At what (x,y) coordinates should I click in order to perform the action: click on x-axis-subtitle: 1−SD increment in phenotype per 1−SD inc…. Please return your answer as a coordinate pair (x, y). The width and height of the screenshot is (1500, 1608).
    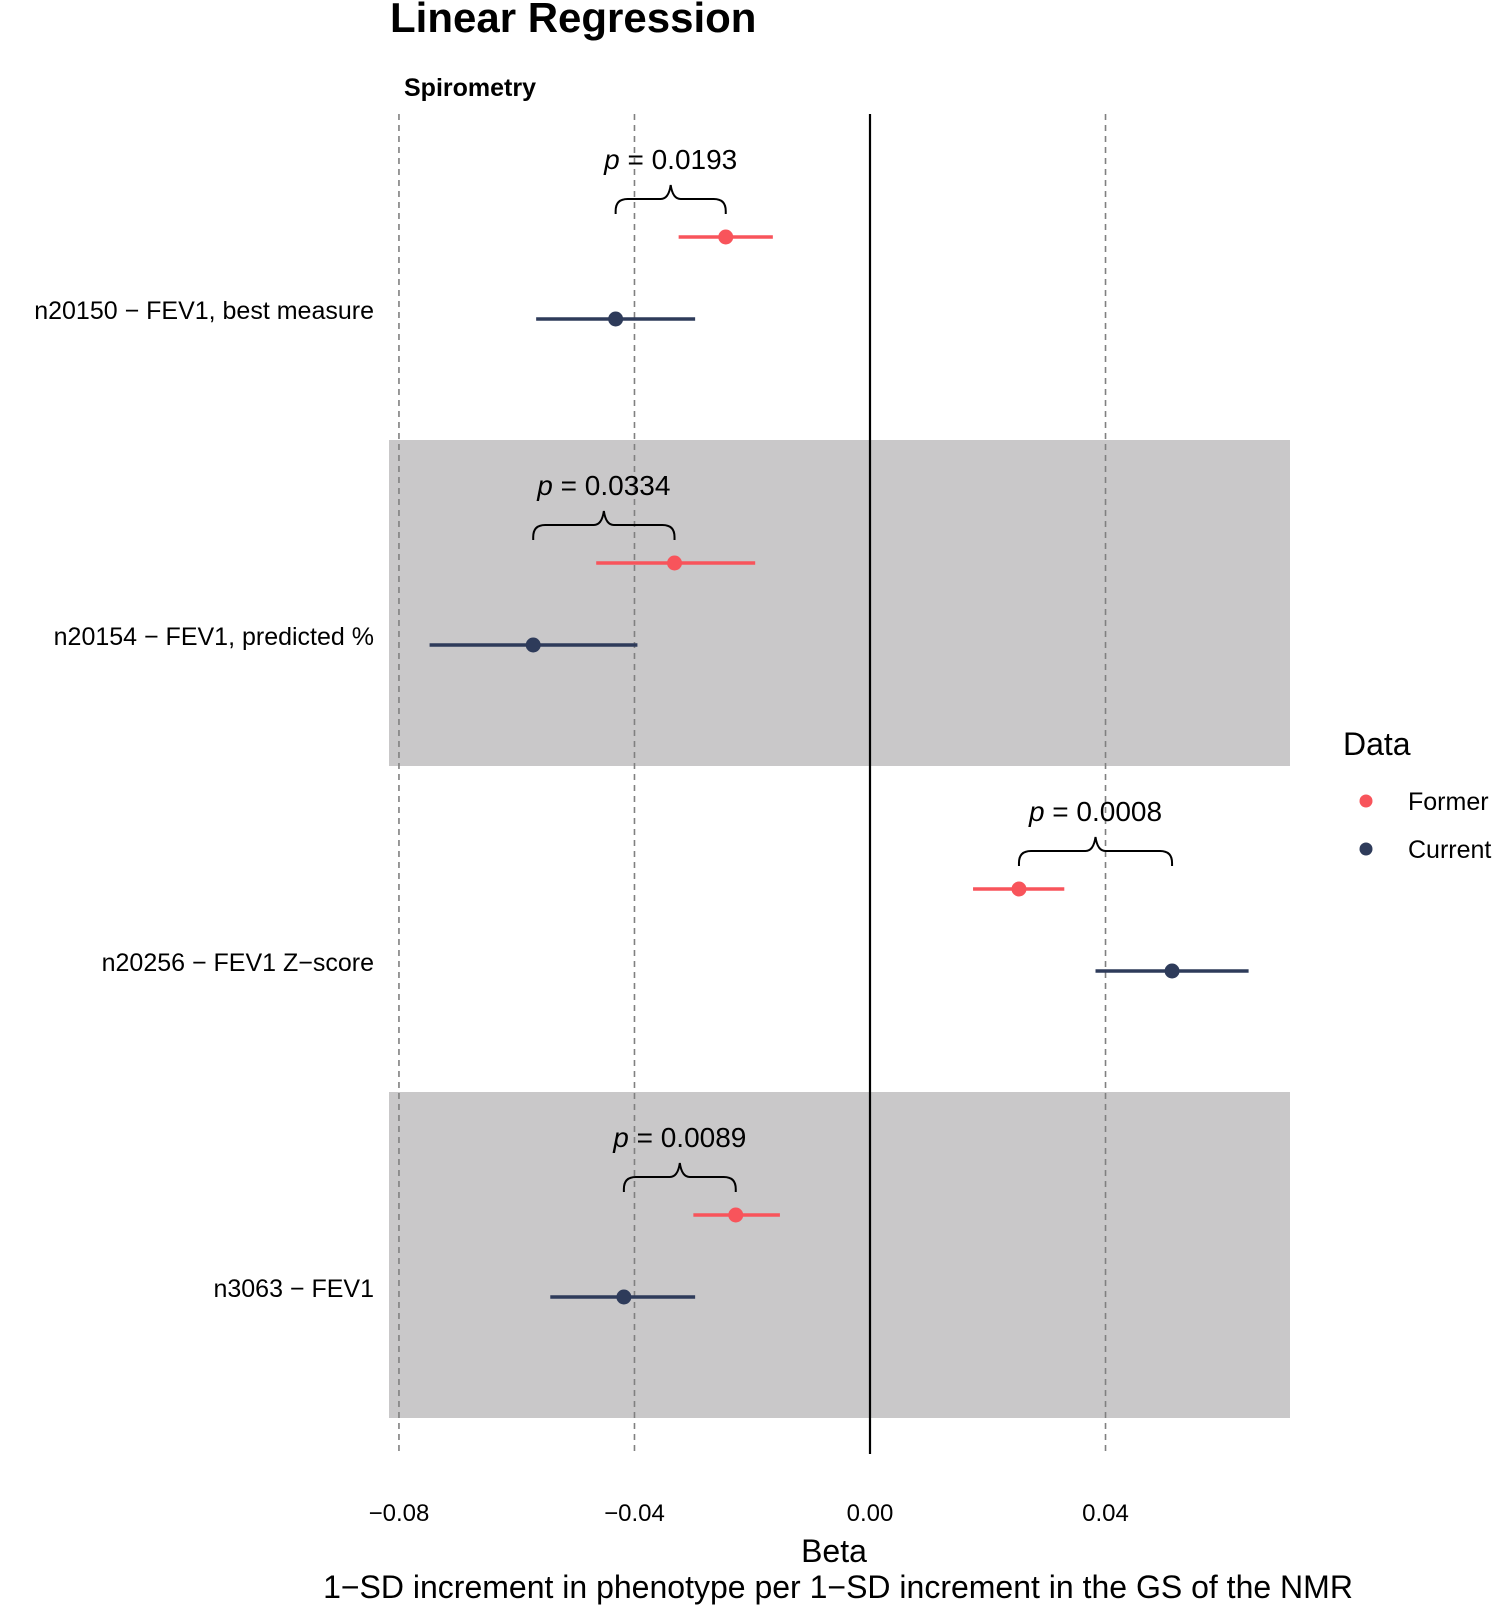
    Looking at the image, I should click on (838, 1587).